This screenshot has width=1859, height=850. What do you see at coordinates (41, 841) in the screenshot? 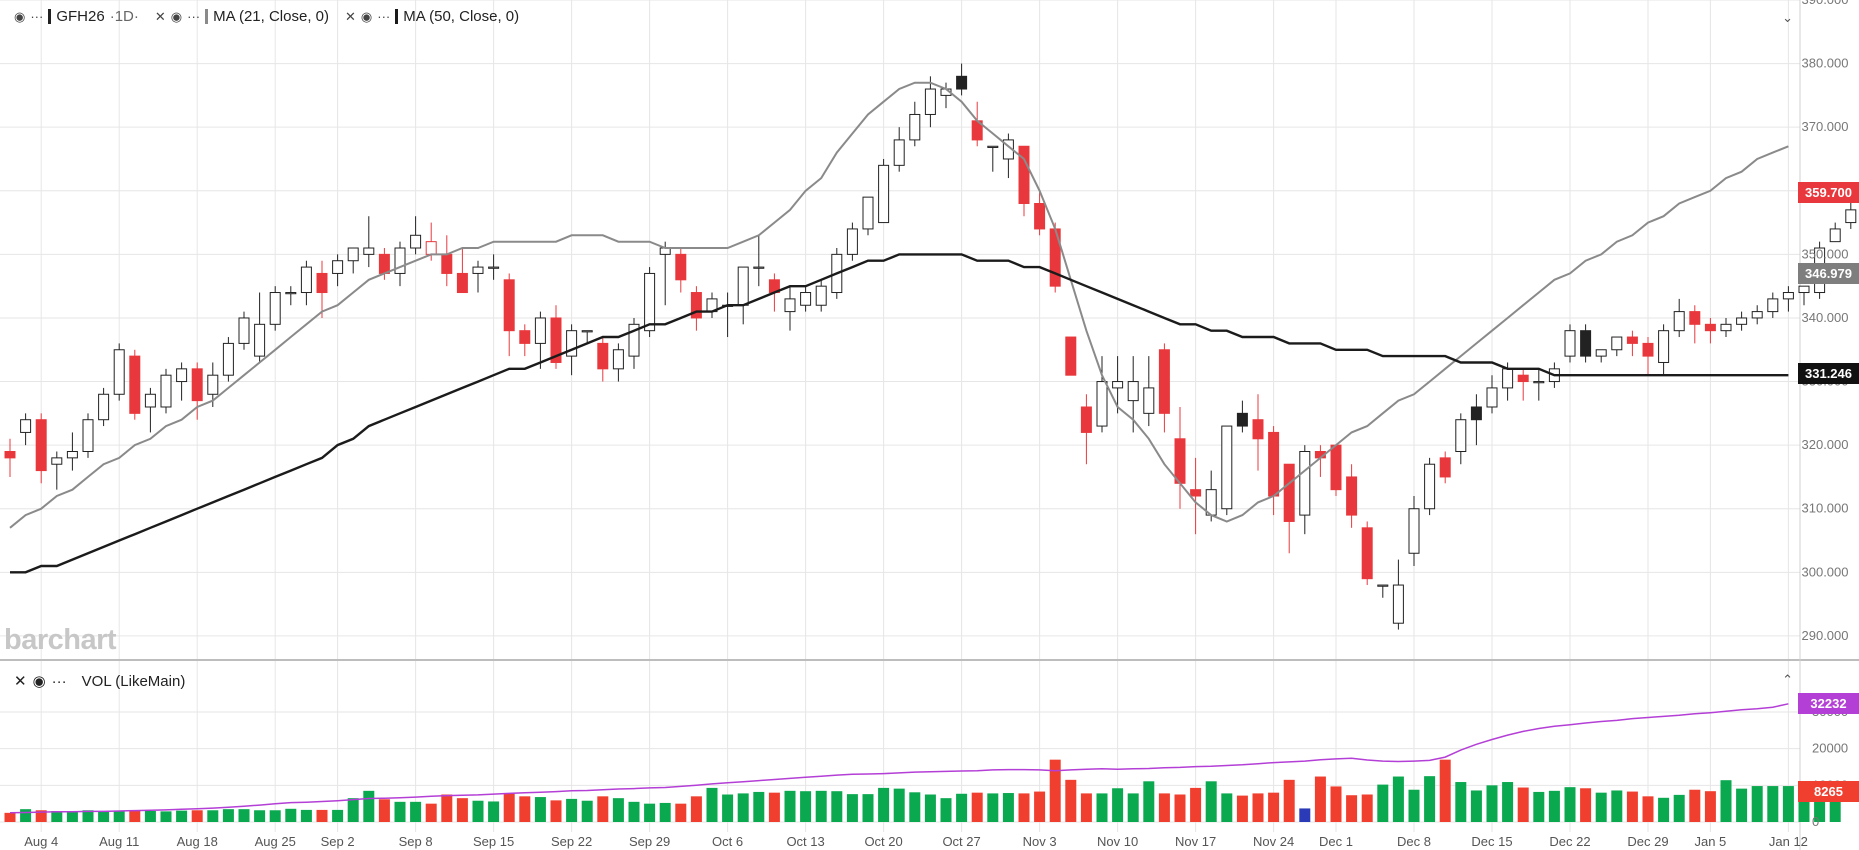
I see `date-tick-label: Aug 4` at bounding box center [41, 841].